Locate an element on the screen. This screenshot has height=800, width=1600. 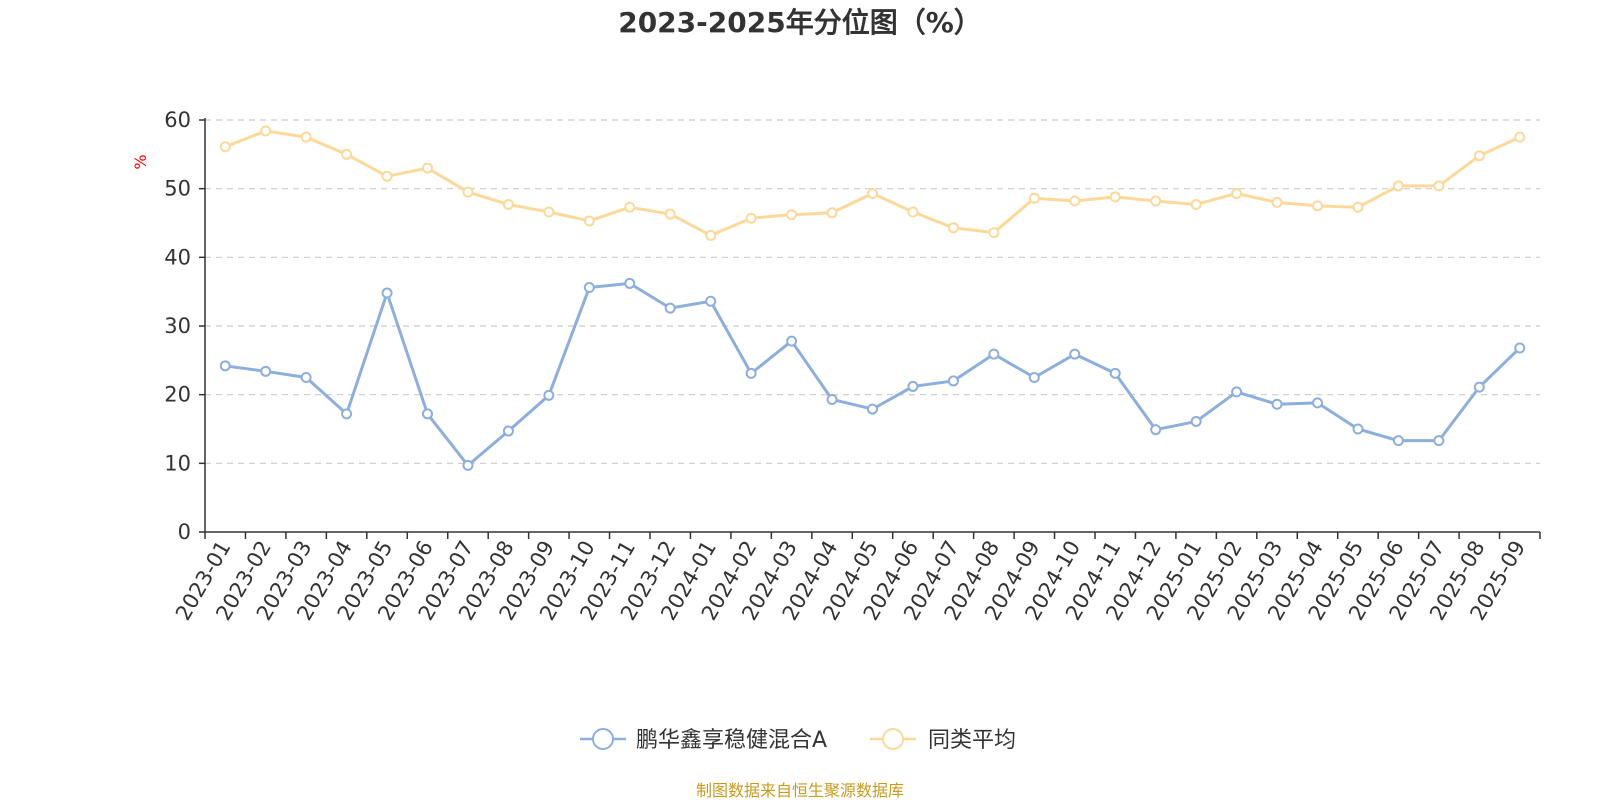
y-tick-label: 0 is located at coordinates (184, 532).